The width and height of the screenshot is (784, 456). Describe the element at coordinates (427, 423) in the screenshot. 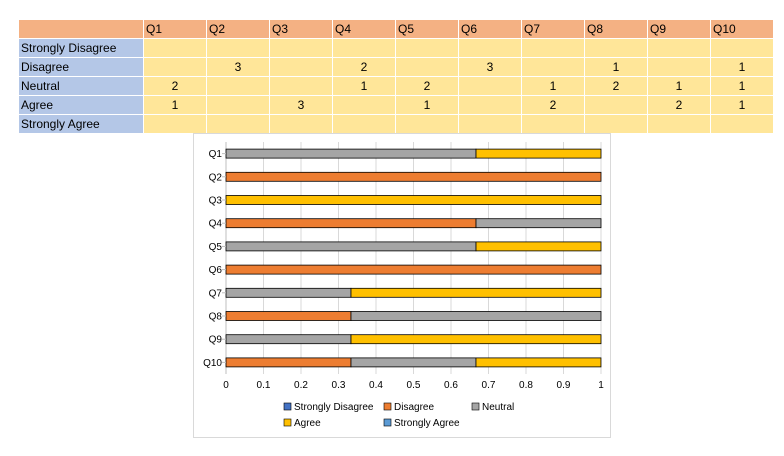

I see `legend-label: Strongly Agree` at that location.